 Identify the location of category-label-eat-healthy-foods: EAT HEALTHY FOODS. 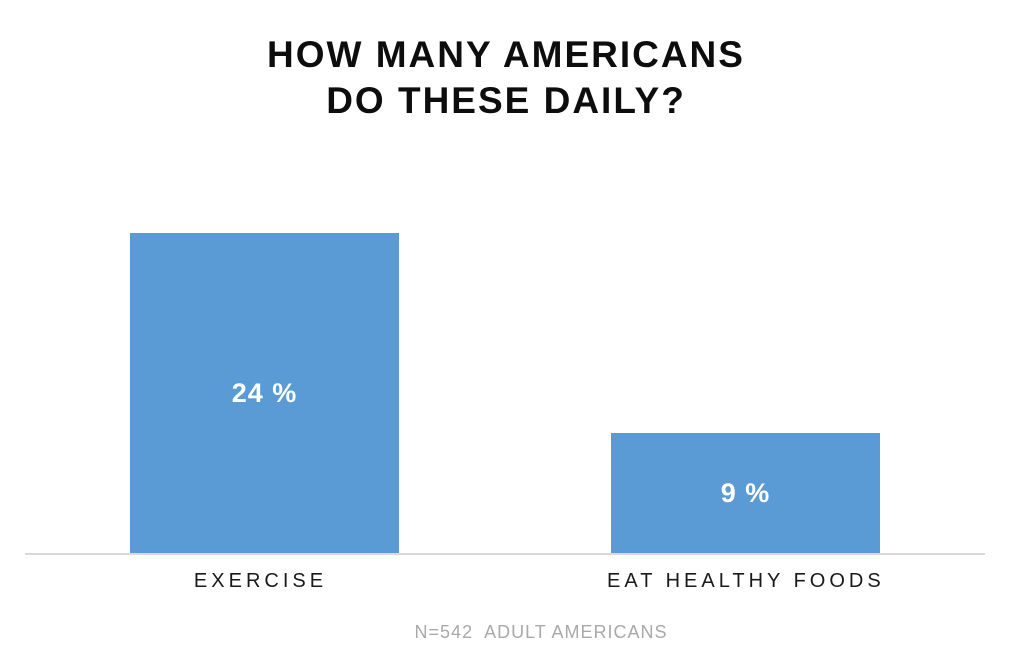
(746, 581).